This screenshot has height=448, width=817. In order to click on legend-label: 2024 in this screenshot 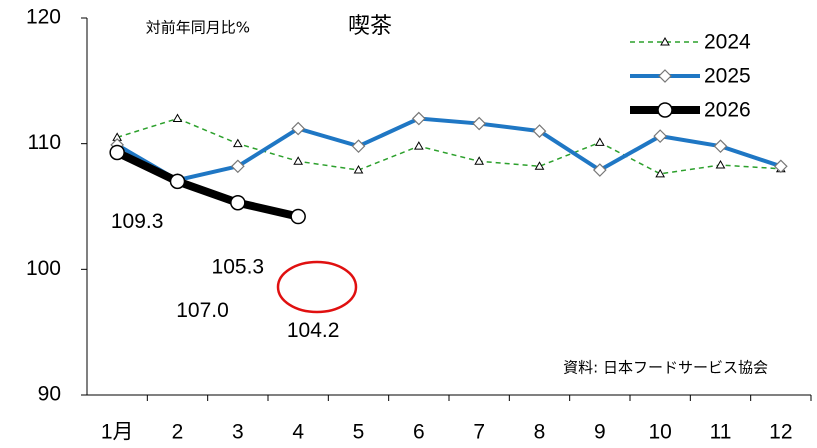, I will do `click(727, 42)`.